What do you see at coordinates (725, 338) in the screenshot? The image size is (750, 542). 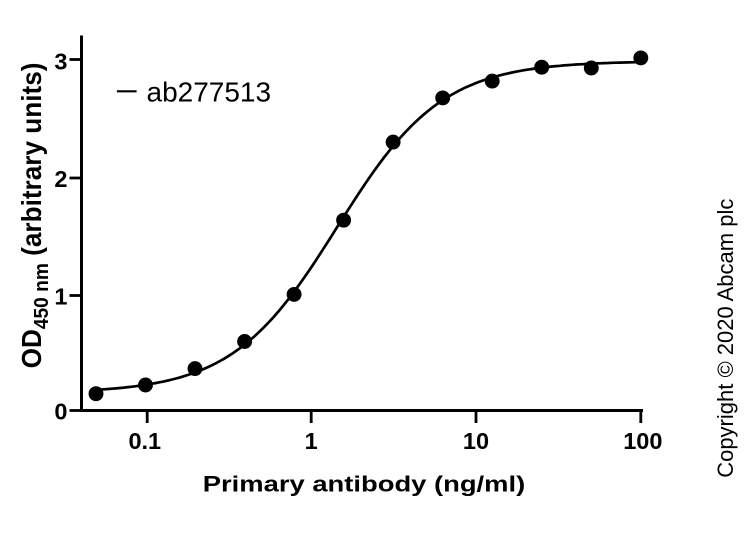 I see `svg-text: Copyright © 2020 Abcam plc` at bounding box center [725, 338].